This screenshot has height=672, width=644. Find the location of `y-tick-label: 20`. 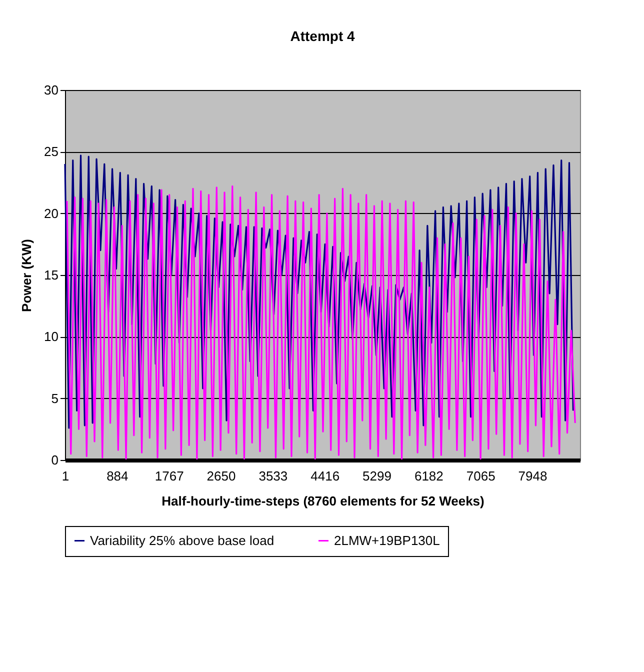

y-tick-label: 20 is located at coordinates (51, 213).